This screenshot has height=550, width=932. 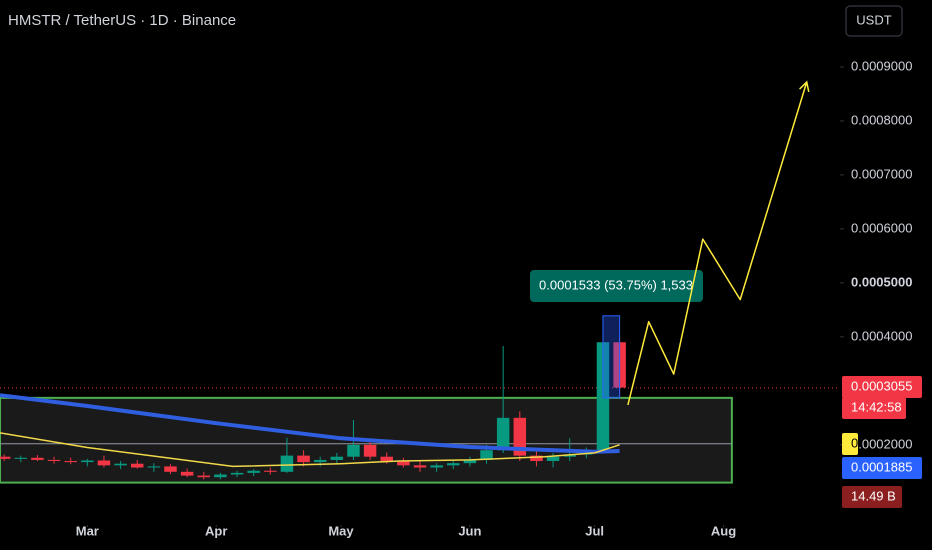 I want to click on x-tick-label: Mar, so click(x=87, y=530).